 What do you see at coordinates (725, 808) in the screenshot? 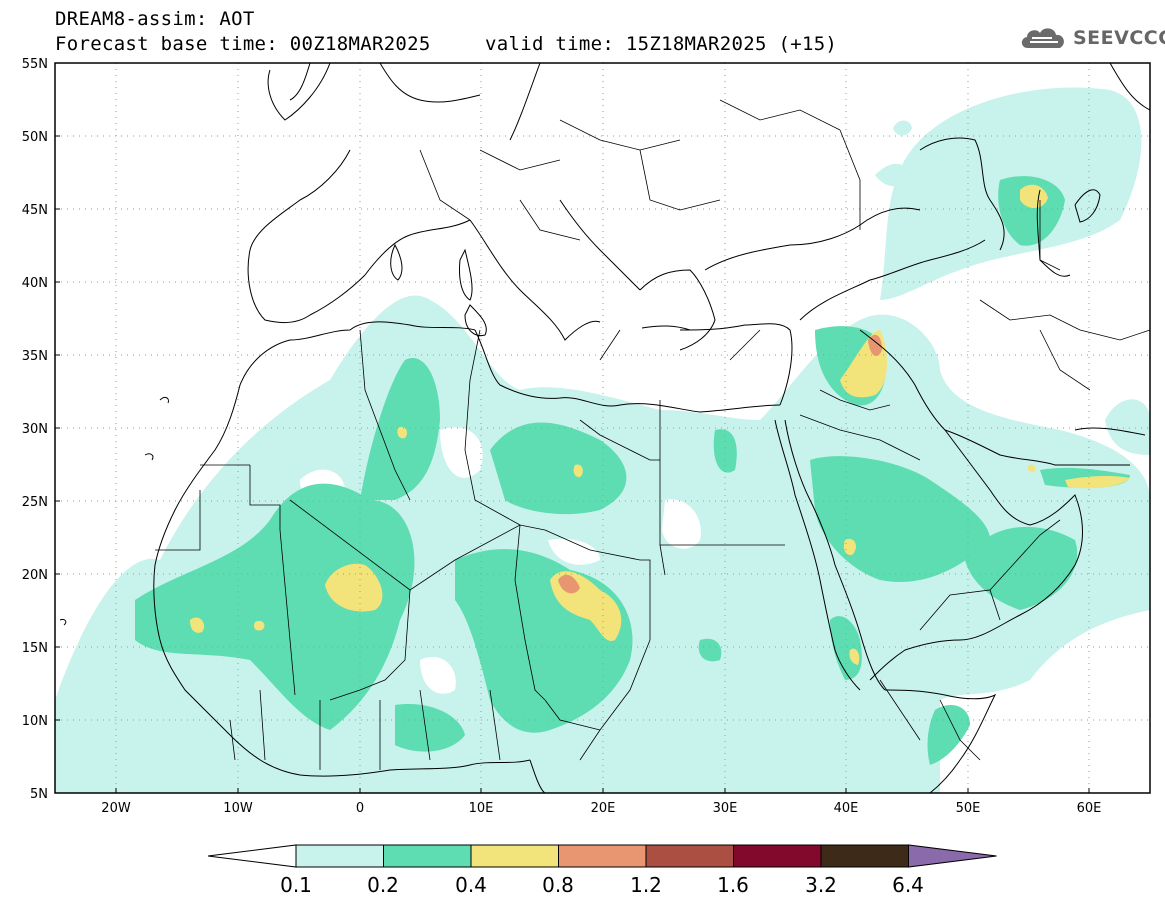
I see `lon-label: 30E` at bounding box center [725, 808].